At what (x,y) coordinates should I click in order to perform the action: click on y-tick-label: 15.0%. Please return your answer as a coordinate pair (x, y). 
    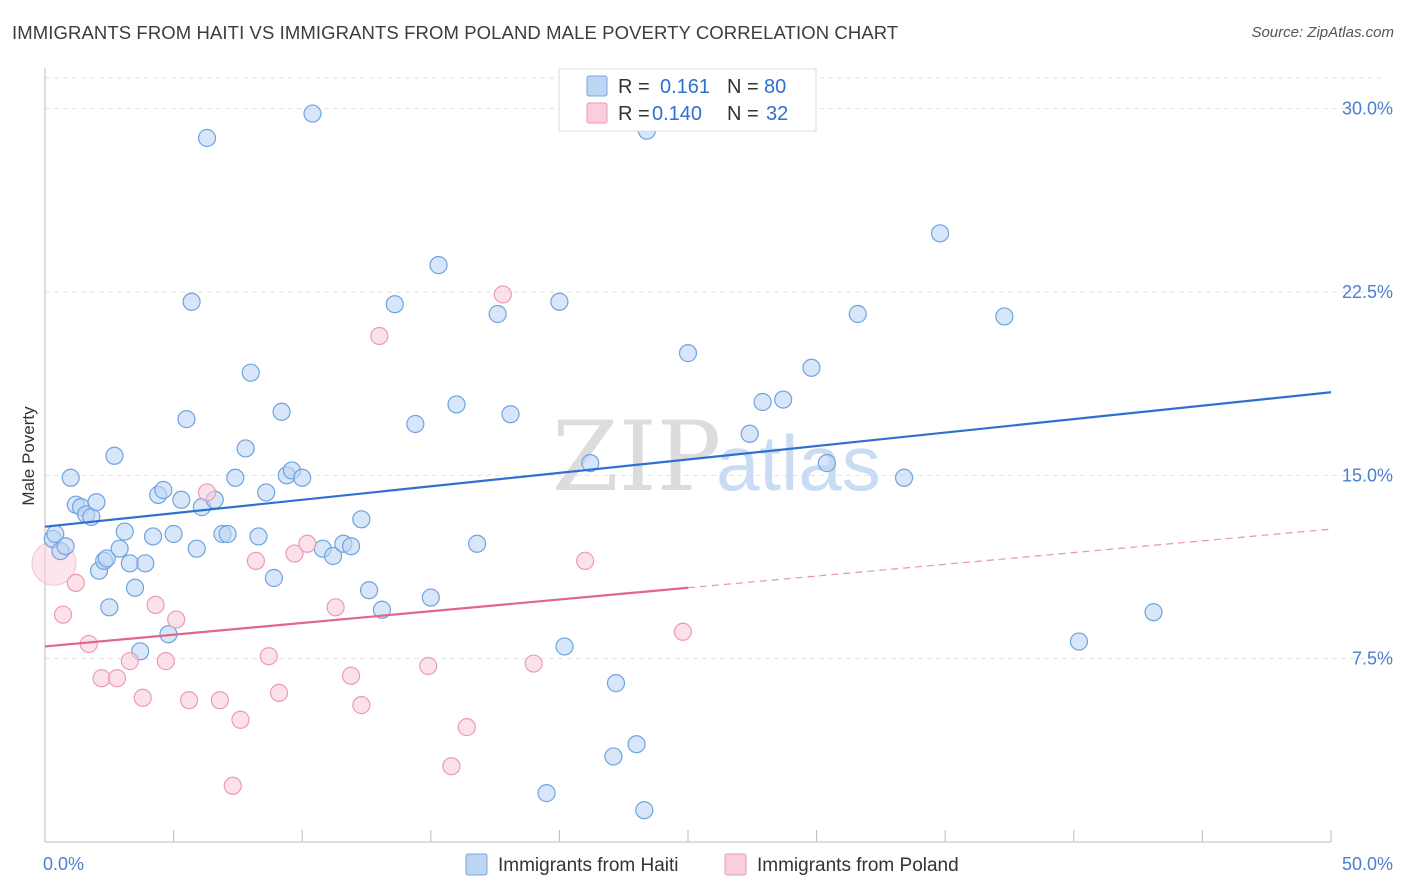
    Looking at the image, I should click on (1367, 475).